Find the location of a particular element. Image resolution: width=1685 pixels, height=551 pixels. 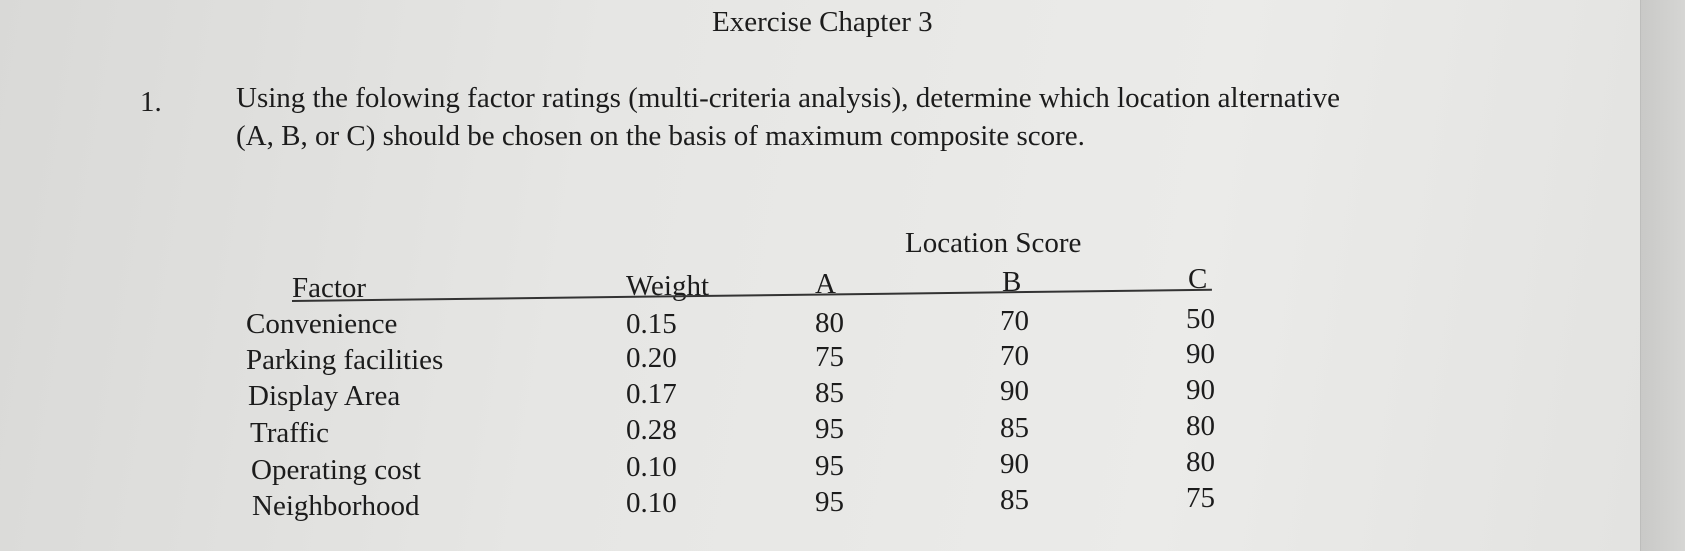

document-title: Exercise Chapter 3 is located at coordinates (822, 22).